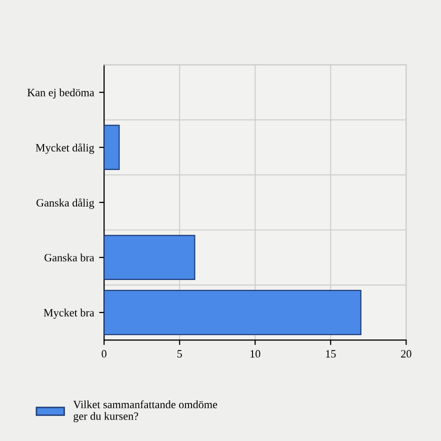  Describe the element at coordinates (69, 313) in the screenshot. I see `y-tick-label: Mycket bra` at that location.